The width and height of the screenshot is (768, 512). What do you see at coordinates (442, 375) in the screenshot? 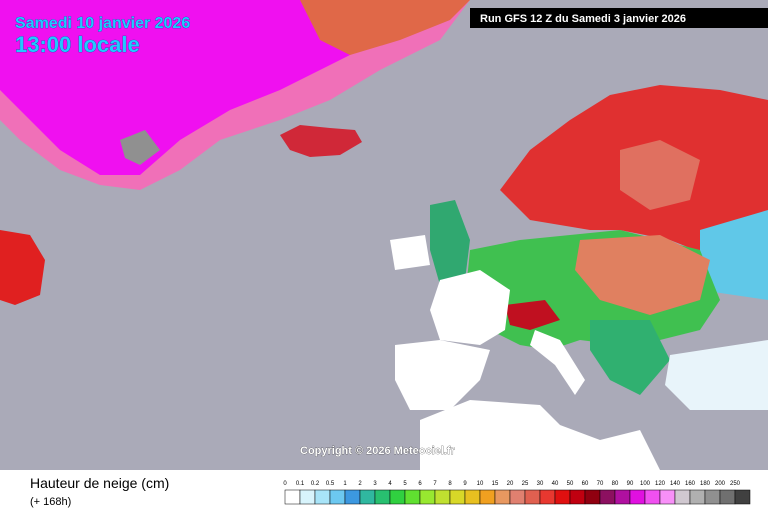
I see `iberia` at bounding box center [442, 375].